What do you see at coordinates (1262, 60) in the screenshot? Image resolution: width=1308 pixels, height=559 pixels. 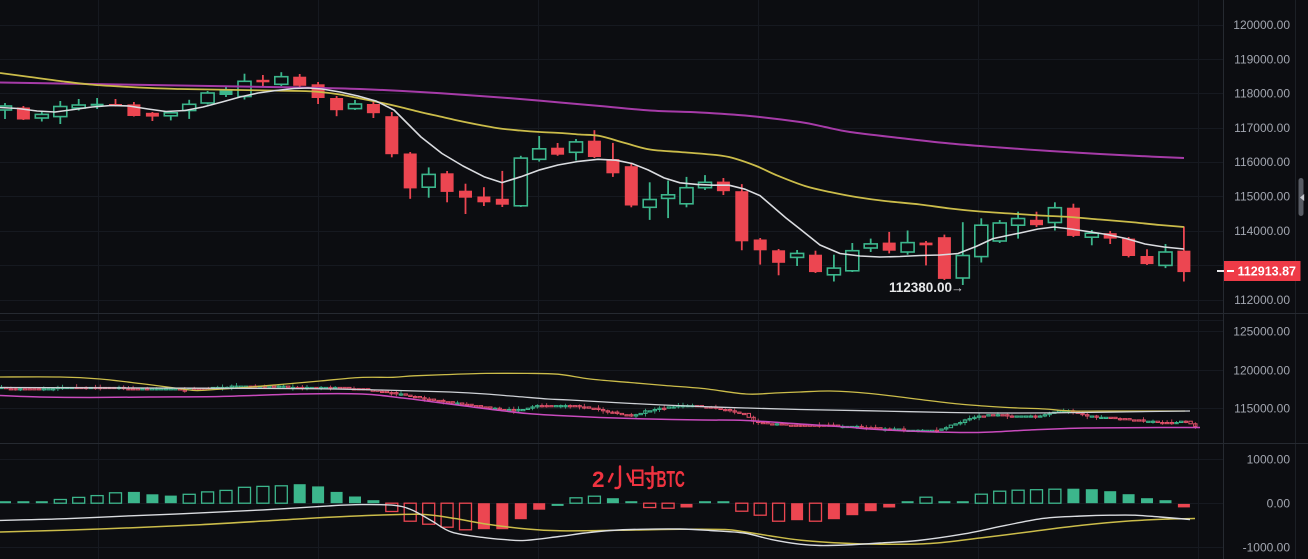 I see `svg-text: 119000.00` at bounding box center [1262, 60].